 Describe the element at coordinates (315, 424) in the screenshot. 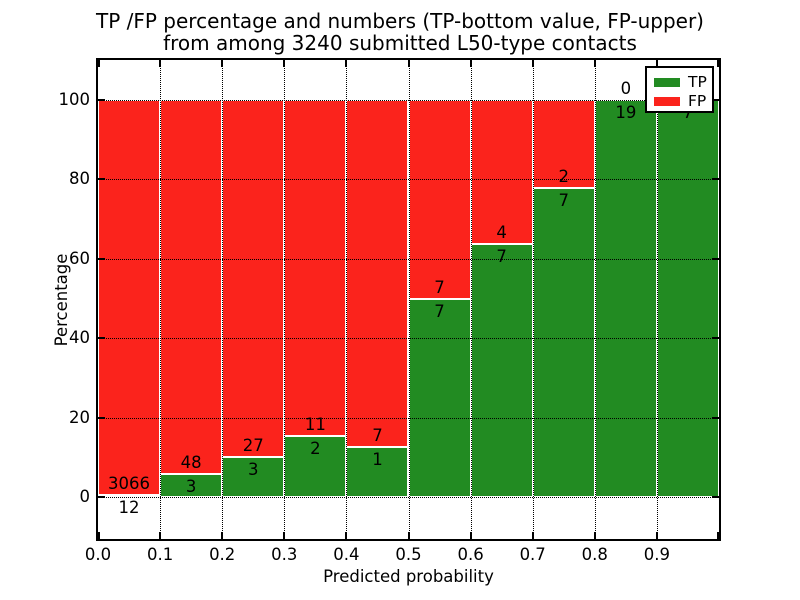

I see `fp-count-label: 11` at that location.